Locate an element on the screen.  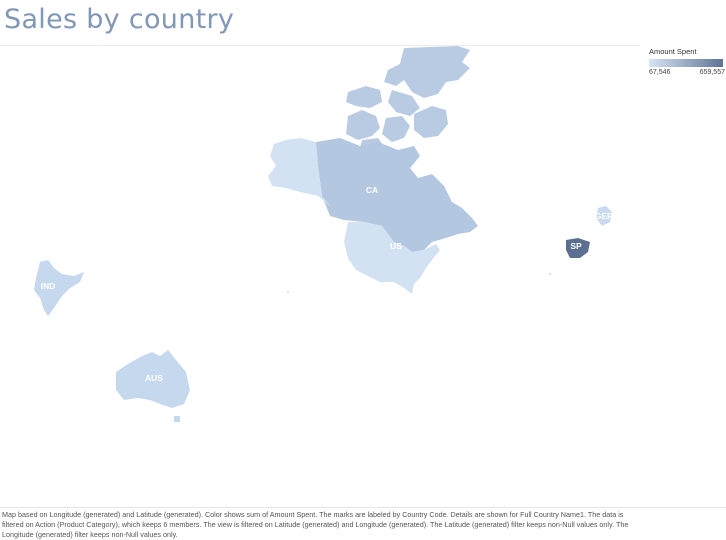
country-label-ca: CA is located at coordinates (372, 190).